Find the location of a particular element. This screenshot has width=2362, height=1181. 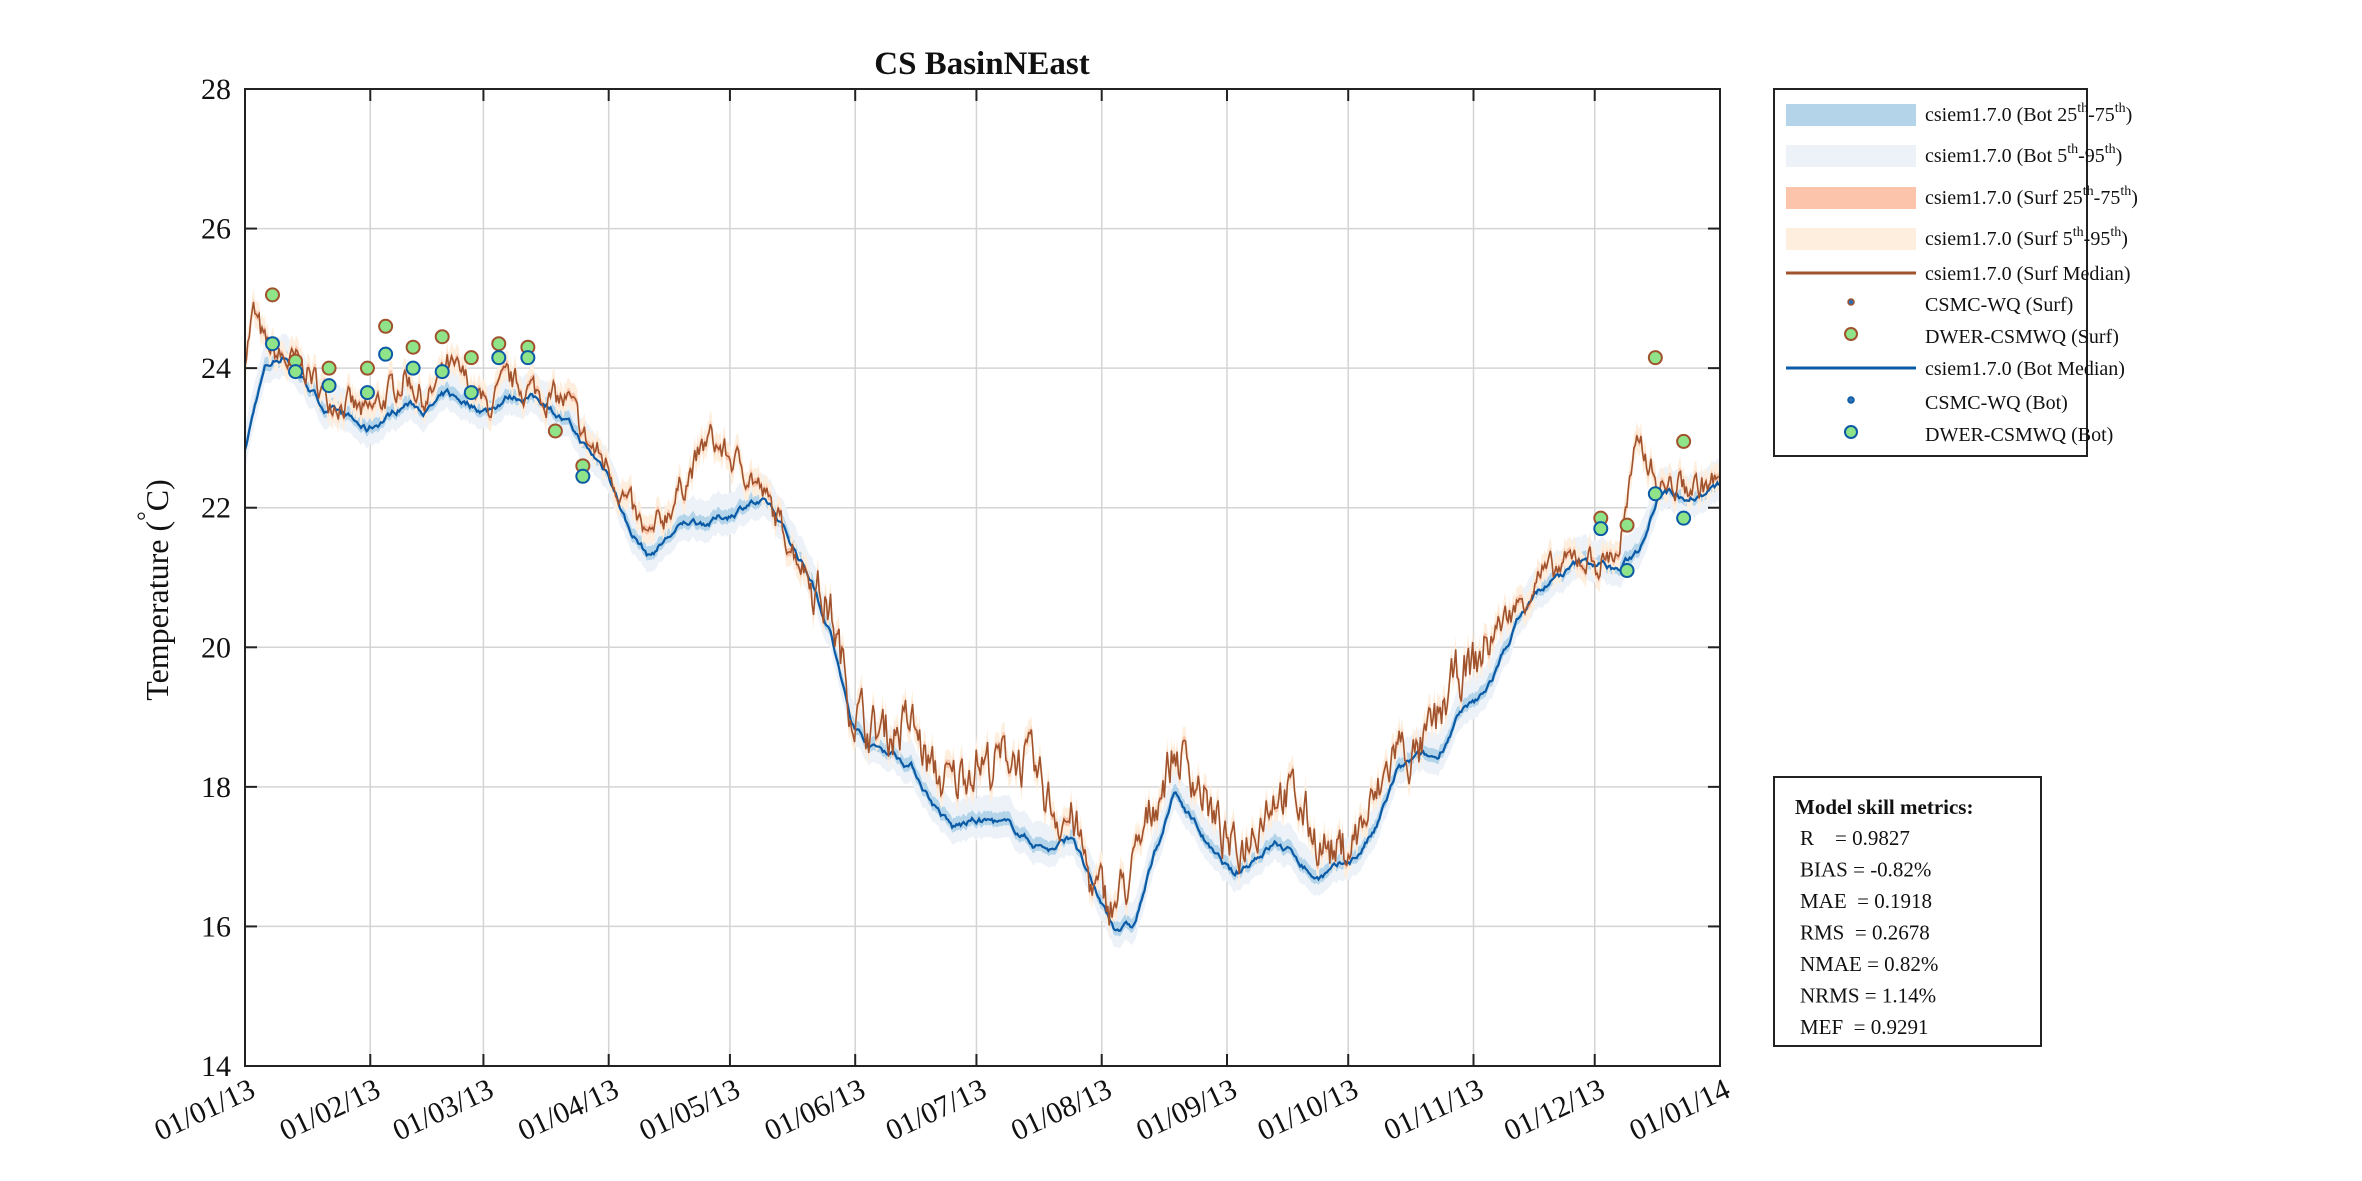

legend-item: CSMC-WQ (Bot) is located at coordinates (1957, 403).